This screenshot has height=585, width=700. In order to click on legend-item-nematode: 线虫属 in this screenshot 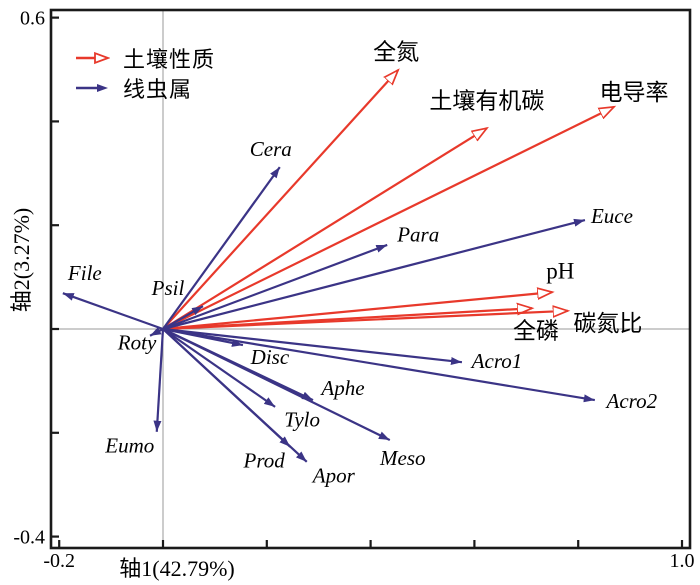, I will do `click(145, 88)`.